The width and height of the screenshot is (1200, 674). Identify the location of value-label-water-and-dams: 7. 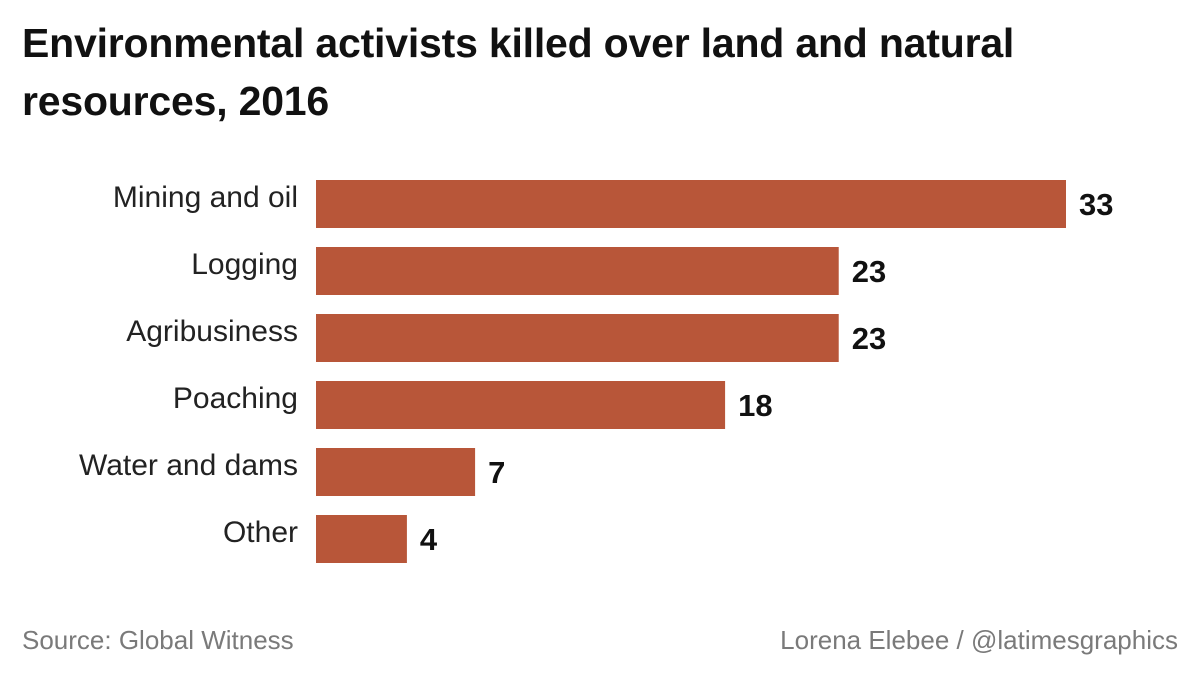
(496, 472).